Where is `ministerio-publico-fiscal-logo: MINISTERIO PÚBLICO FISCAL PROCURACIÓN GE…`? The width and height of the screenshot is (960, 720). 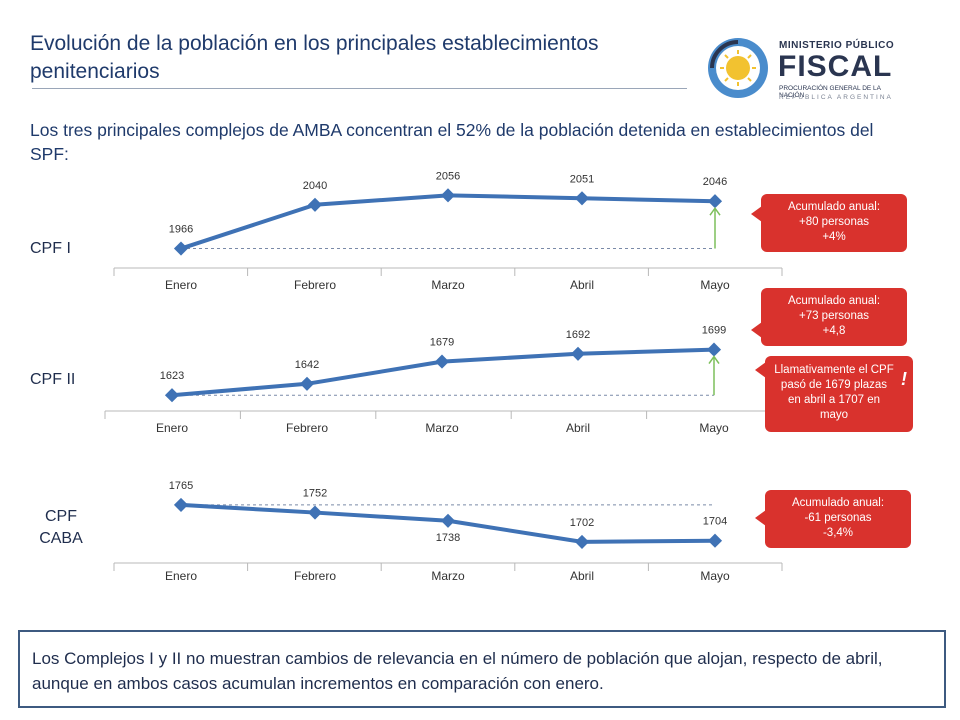 ministerio-publico-fiscal-logo: MINISTERIO PÚBLICO FISCAL PROCURACIÓN GE… is located at coordinates (801, 71).